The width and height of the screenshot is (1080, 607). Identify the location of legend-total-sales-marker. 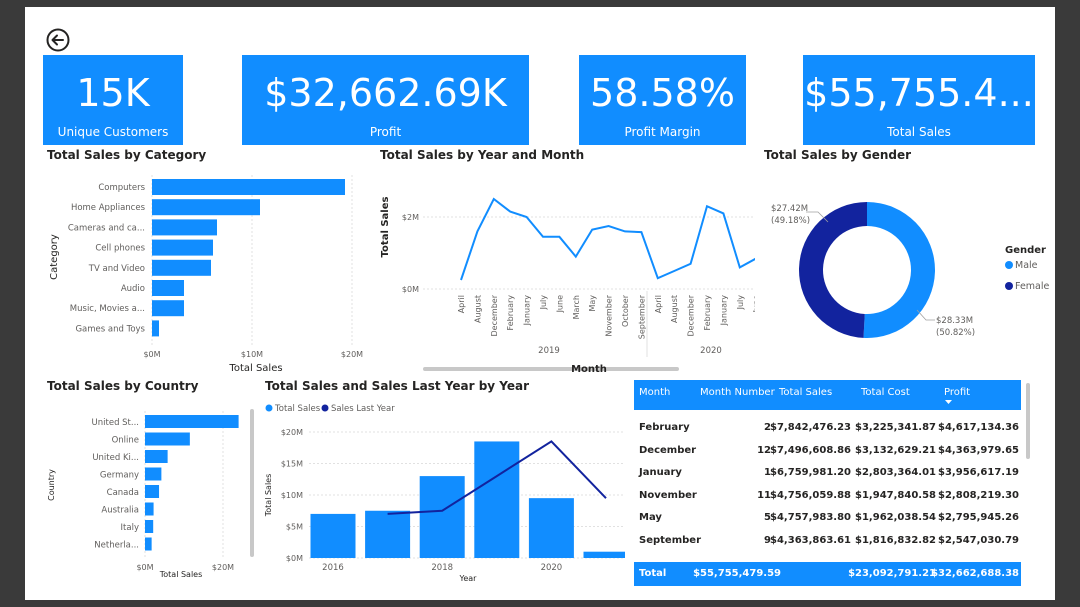
(269, 408).